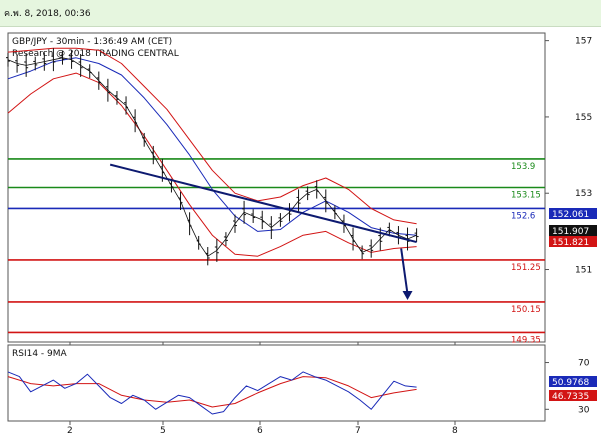  What do you see at coordinates (584, 364) in the screenshot?
I see `rsi-tick-label: 70` at bounding box center [584, 364].